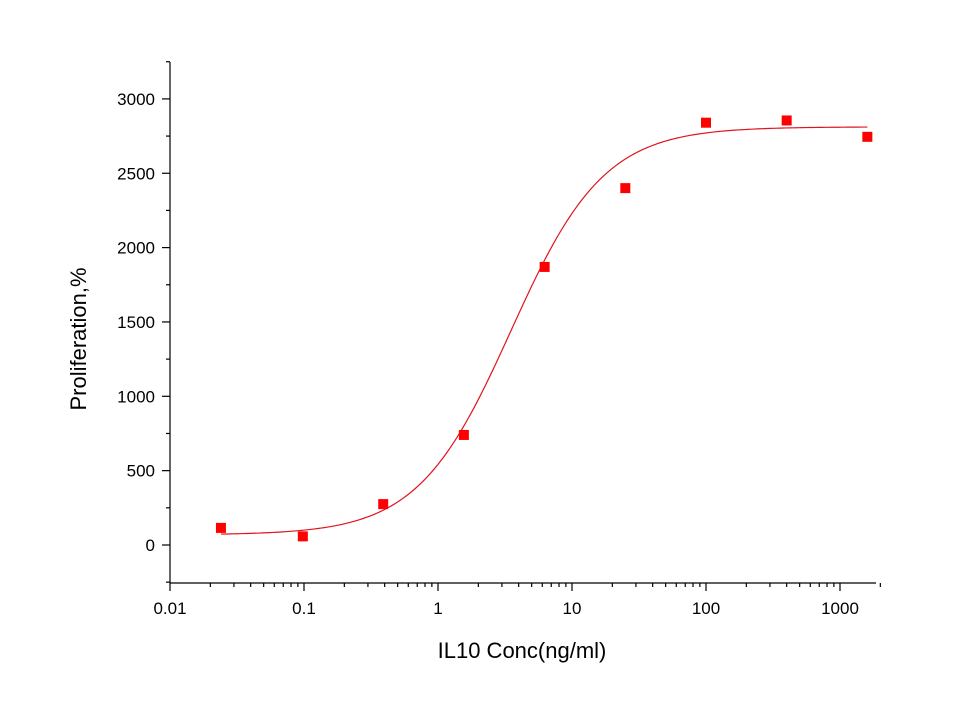  I want to click on y-axis-title: Proliferation,%, so click(78, 338).